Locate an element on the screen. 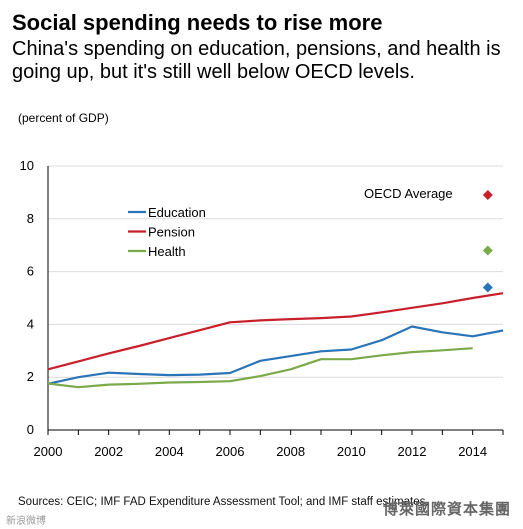 The image size is (523, 529). y-tick-label: 2 is located at coordinates (30, 376).